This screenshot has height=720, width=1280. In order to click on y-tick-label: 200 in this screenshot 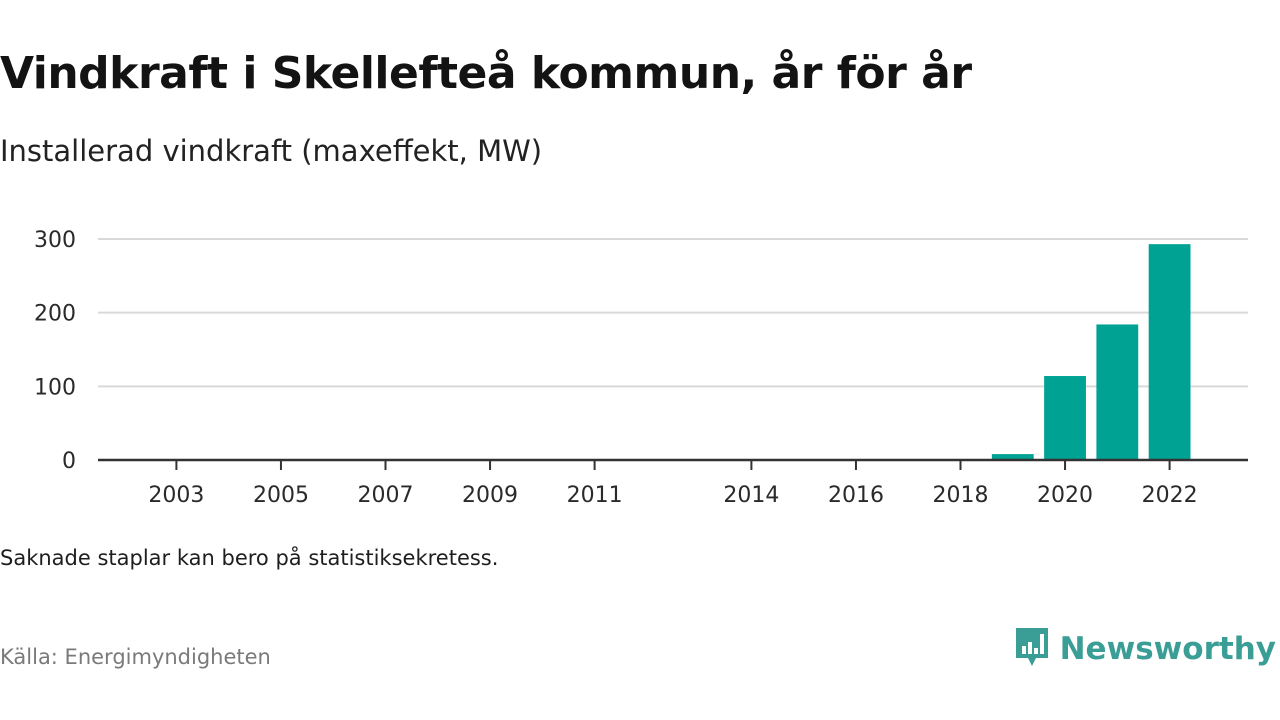, I will do `click(55, 314)`.